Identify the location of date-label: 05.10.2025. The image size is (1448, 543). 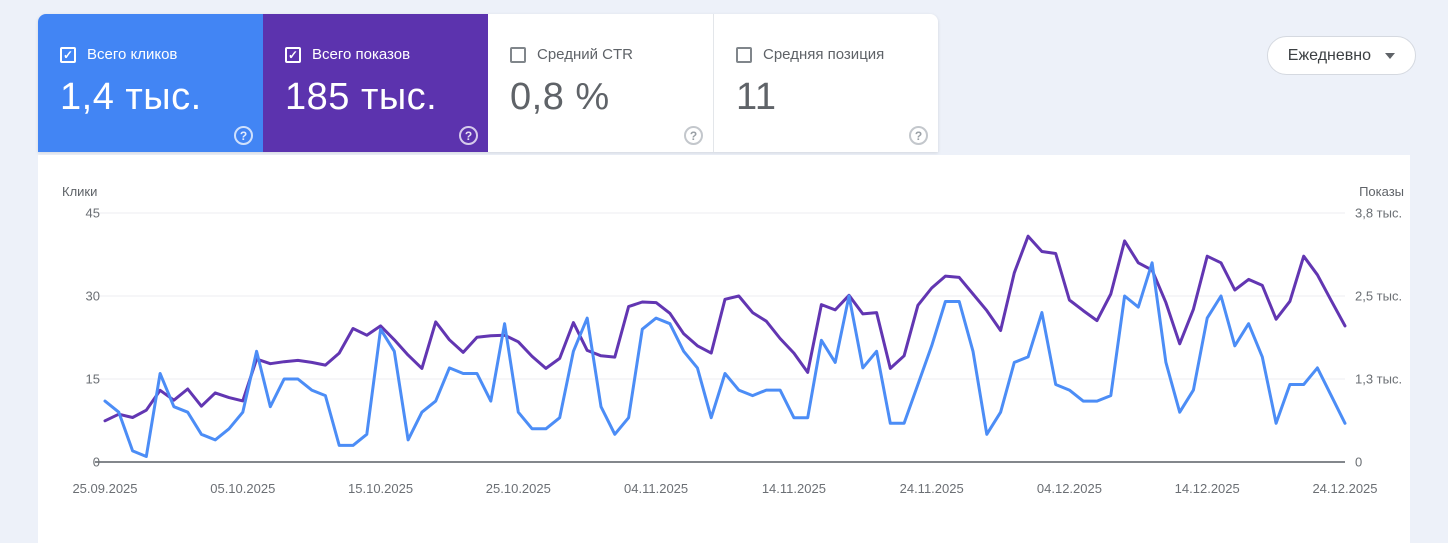
(242, 488).